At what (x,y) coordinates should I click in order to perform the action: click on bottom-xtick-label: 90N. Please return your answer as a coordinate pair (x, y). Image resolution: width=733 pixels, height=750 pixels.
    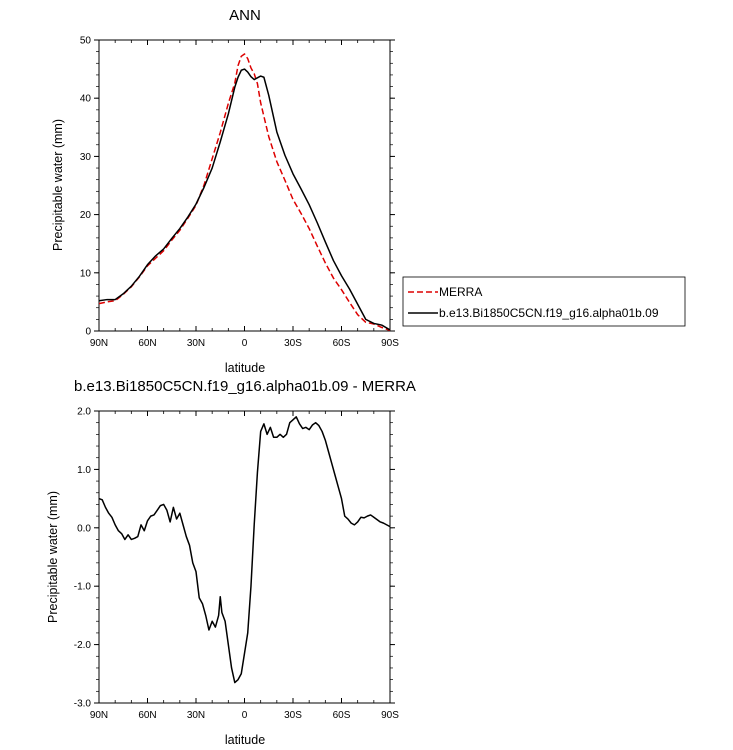
    Looking at the image, I should click on (99, 715).